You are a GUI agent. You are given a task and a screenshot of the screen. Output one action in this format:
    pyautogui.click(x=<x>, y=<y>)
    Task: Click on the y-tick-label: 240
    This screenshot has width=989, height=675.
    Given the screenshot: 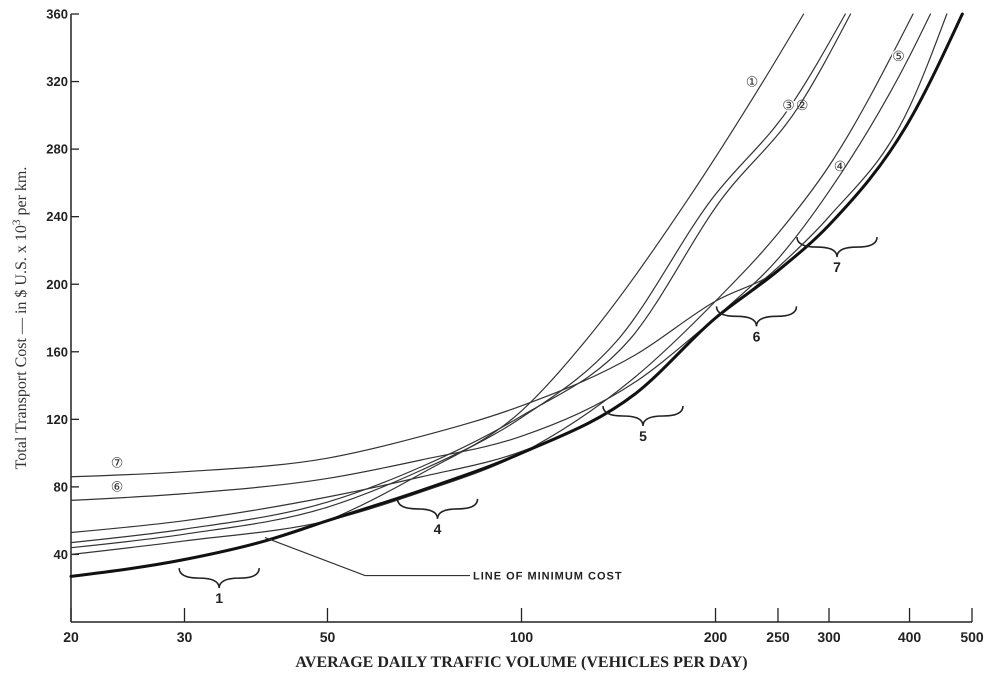 What is the action you would take?
    pyautogui.click(x=57, y=216)
    